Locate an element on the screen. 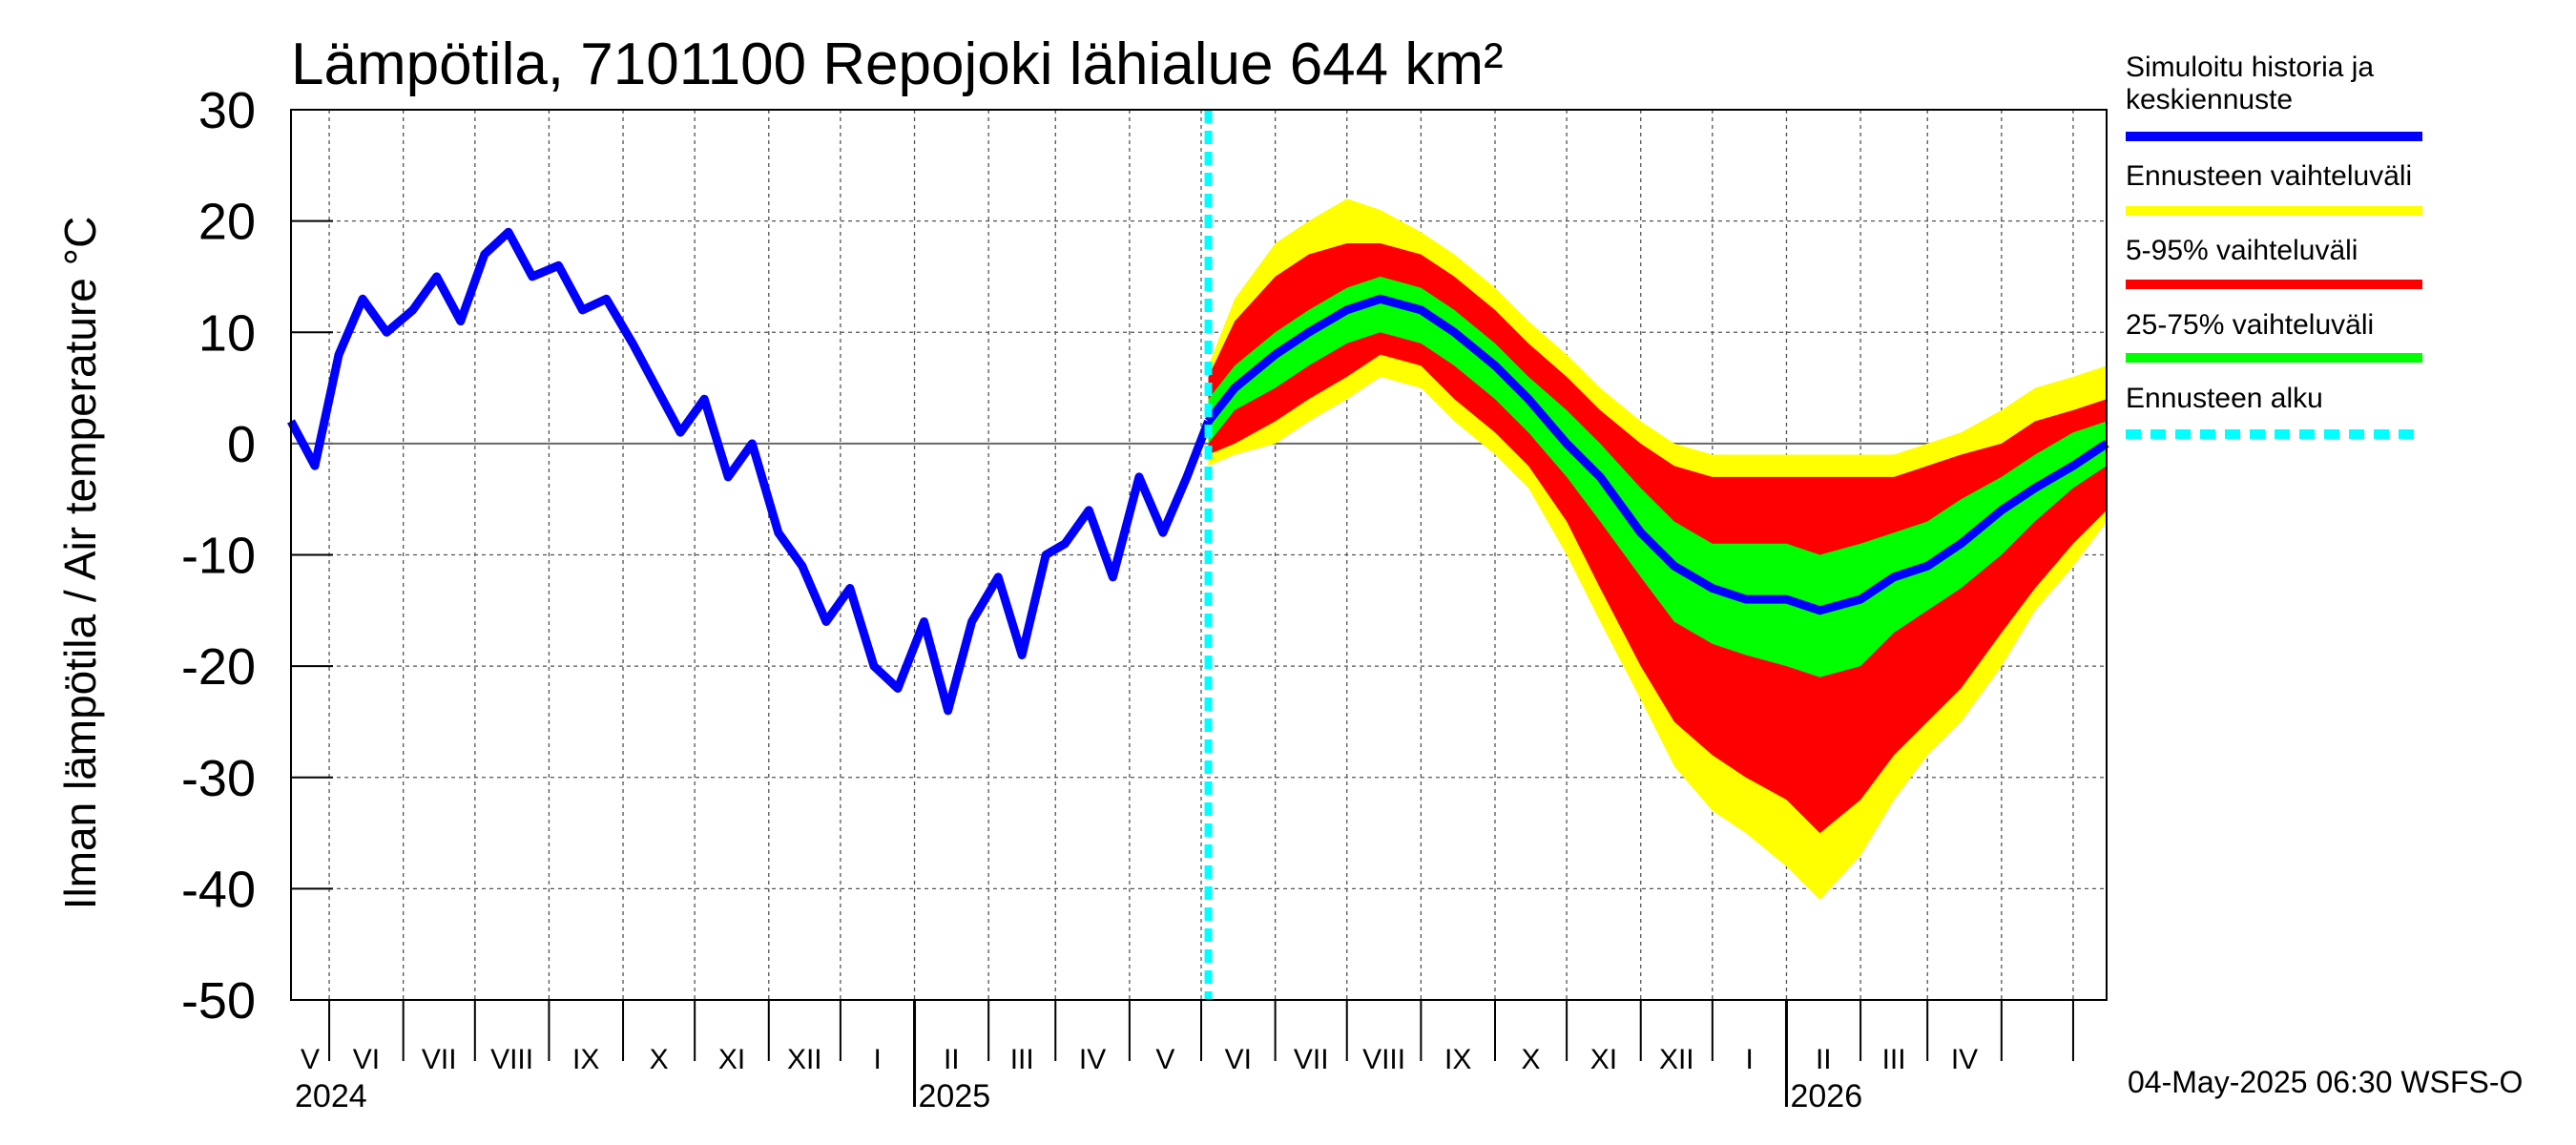 This screenshot has height=1145, width=2576. y-tick-label: 10 is located at coordinates (227, 333).